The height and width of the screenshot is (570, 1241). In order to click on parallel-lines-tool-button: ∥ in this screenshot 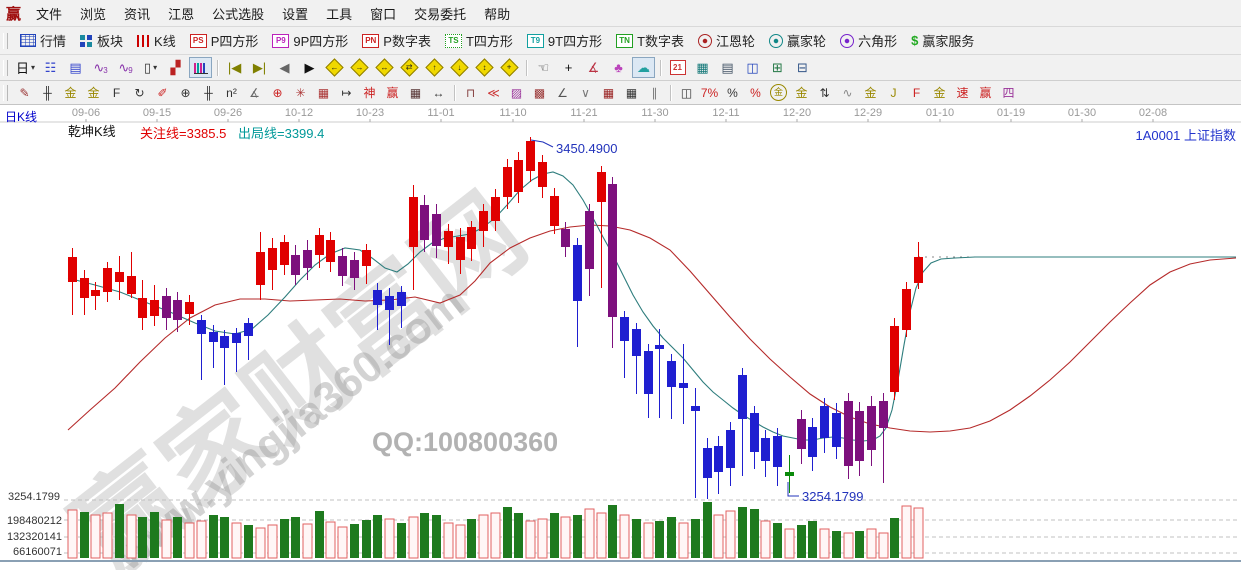, I will do `click(654, 92)`.